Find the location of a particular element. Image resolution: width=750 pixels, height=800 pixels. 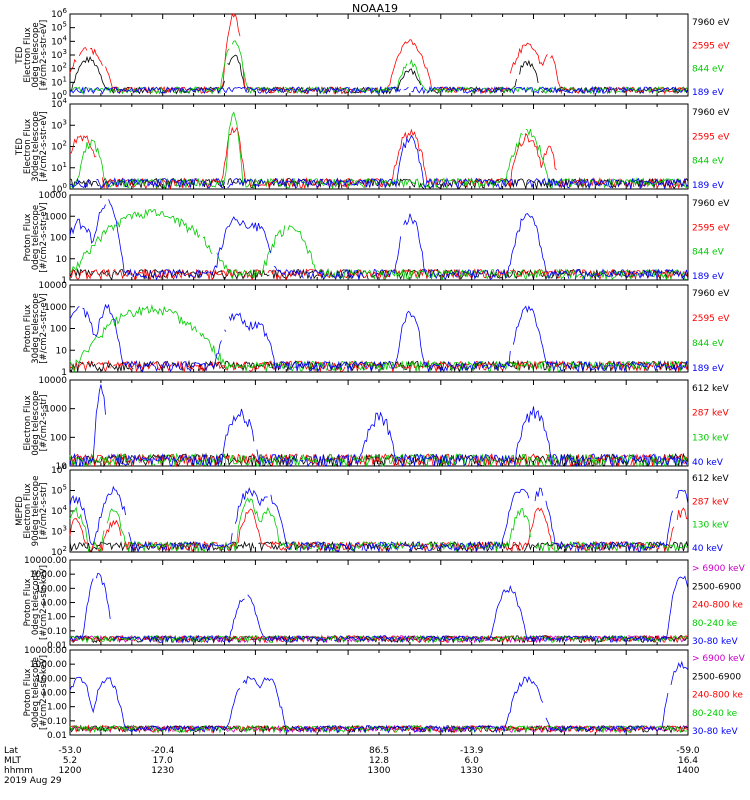

footer-value: 17.0 is located at coordinates (163, 761).